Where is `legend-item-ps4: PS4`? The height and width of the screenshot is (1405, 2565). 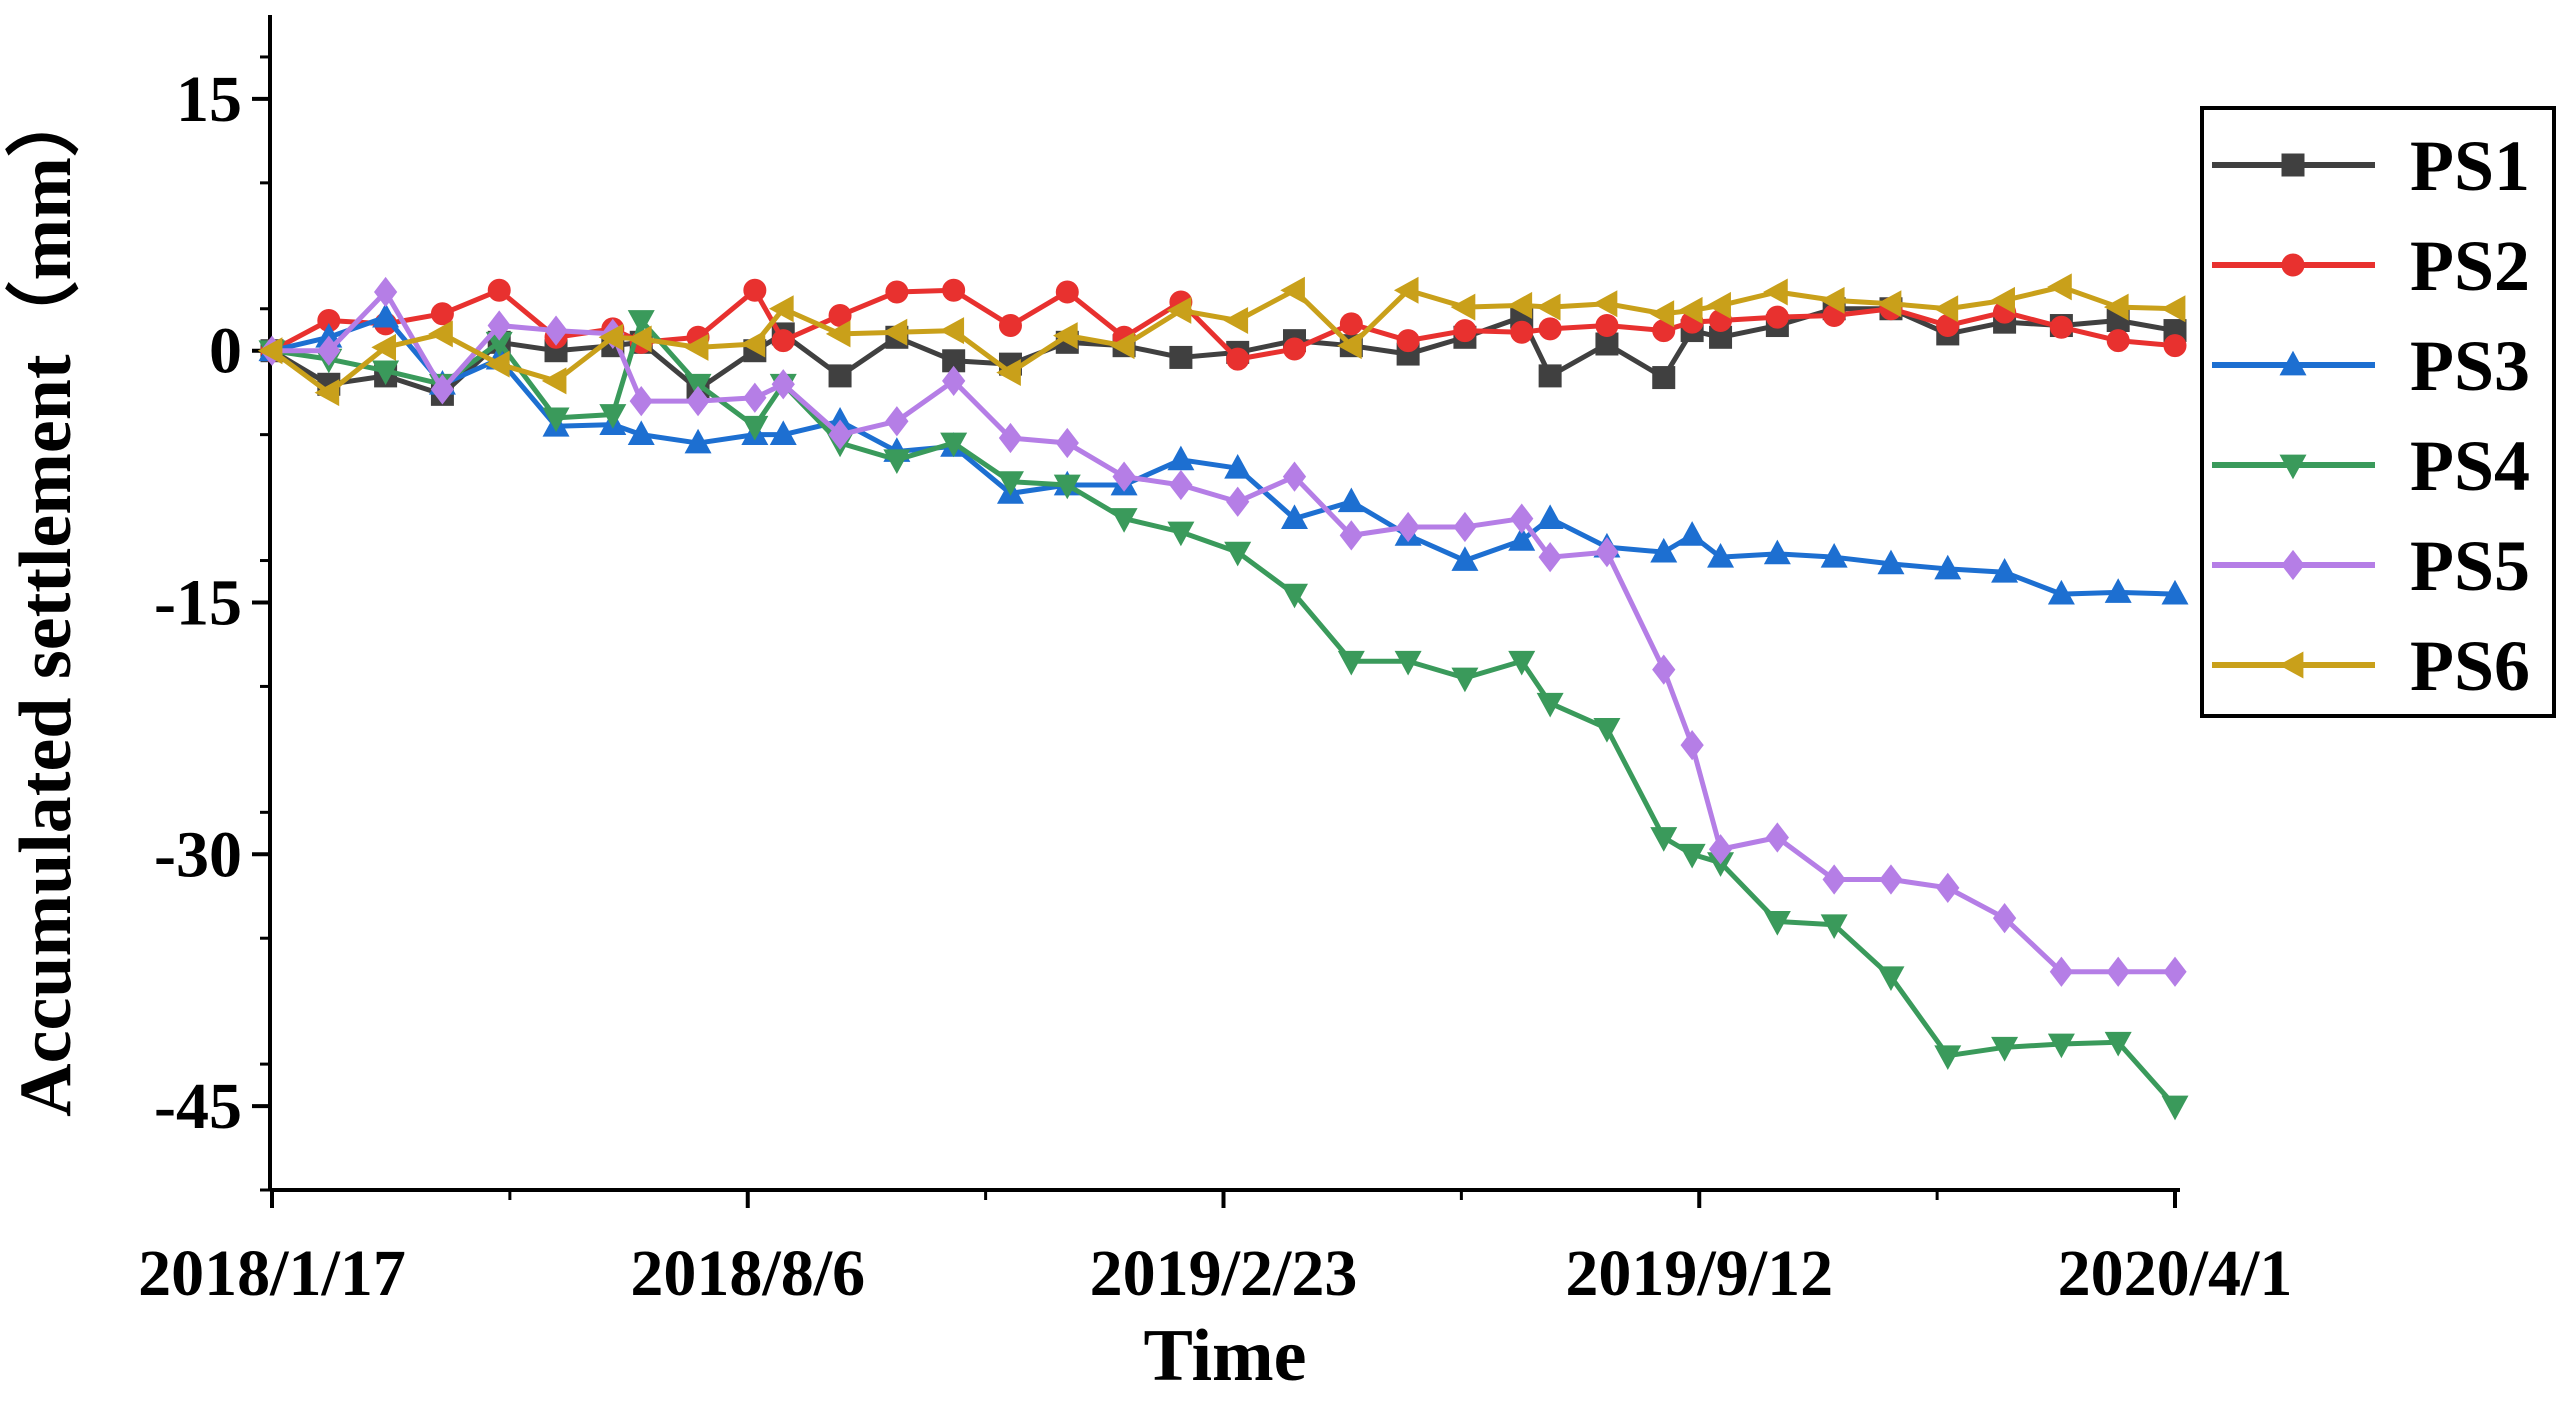
legend-item-ps4: PS4 is located at coordinates (2371, 466).